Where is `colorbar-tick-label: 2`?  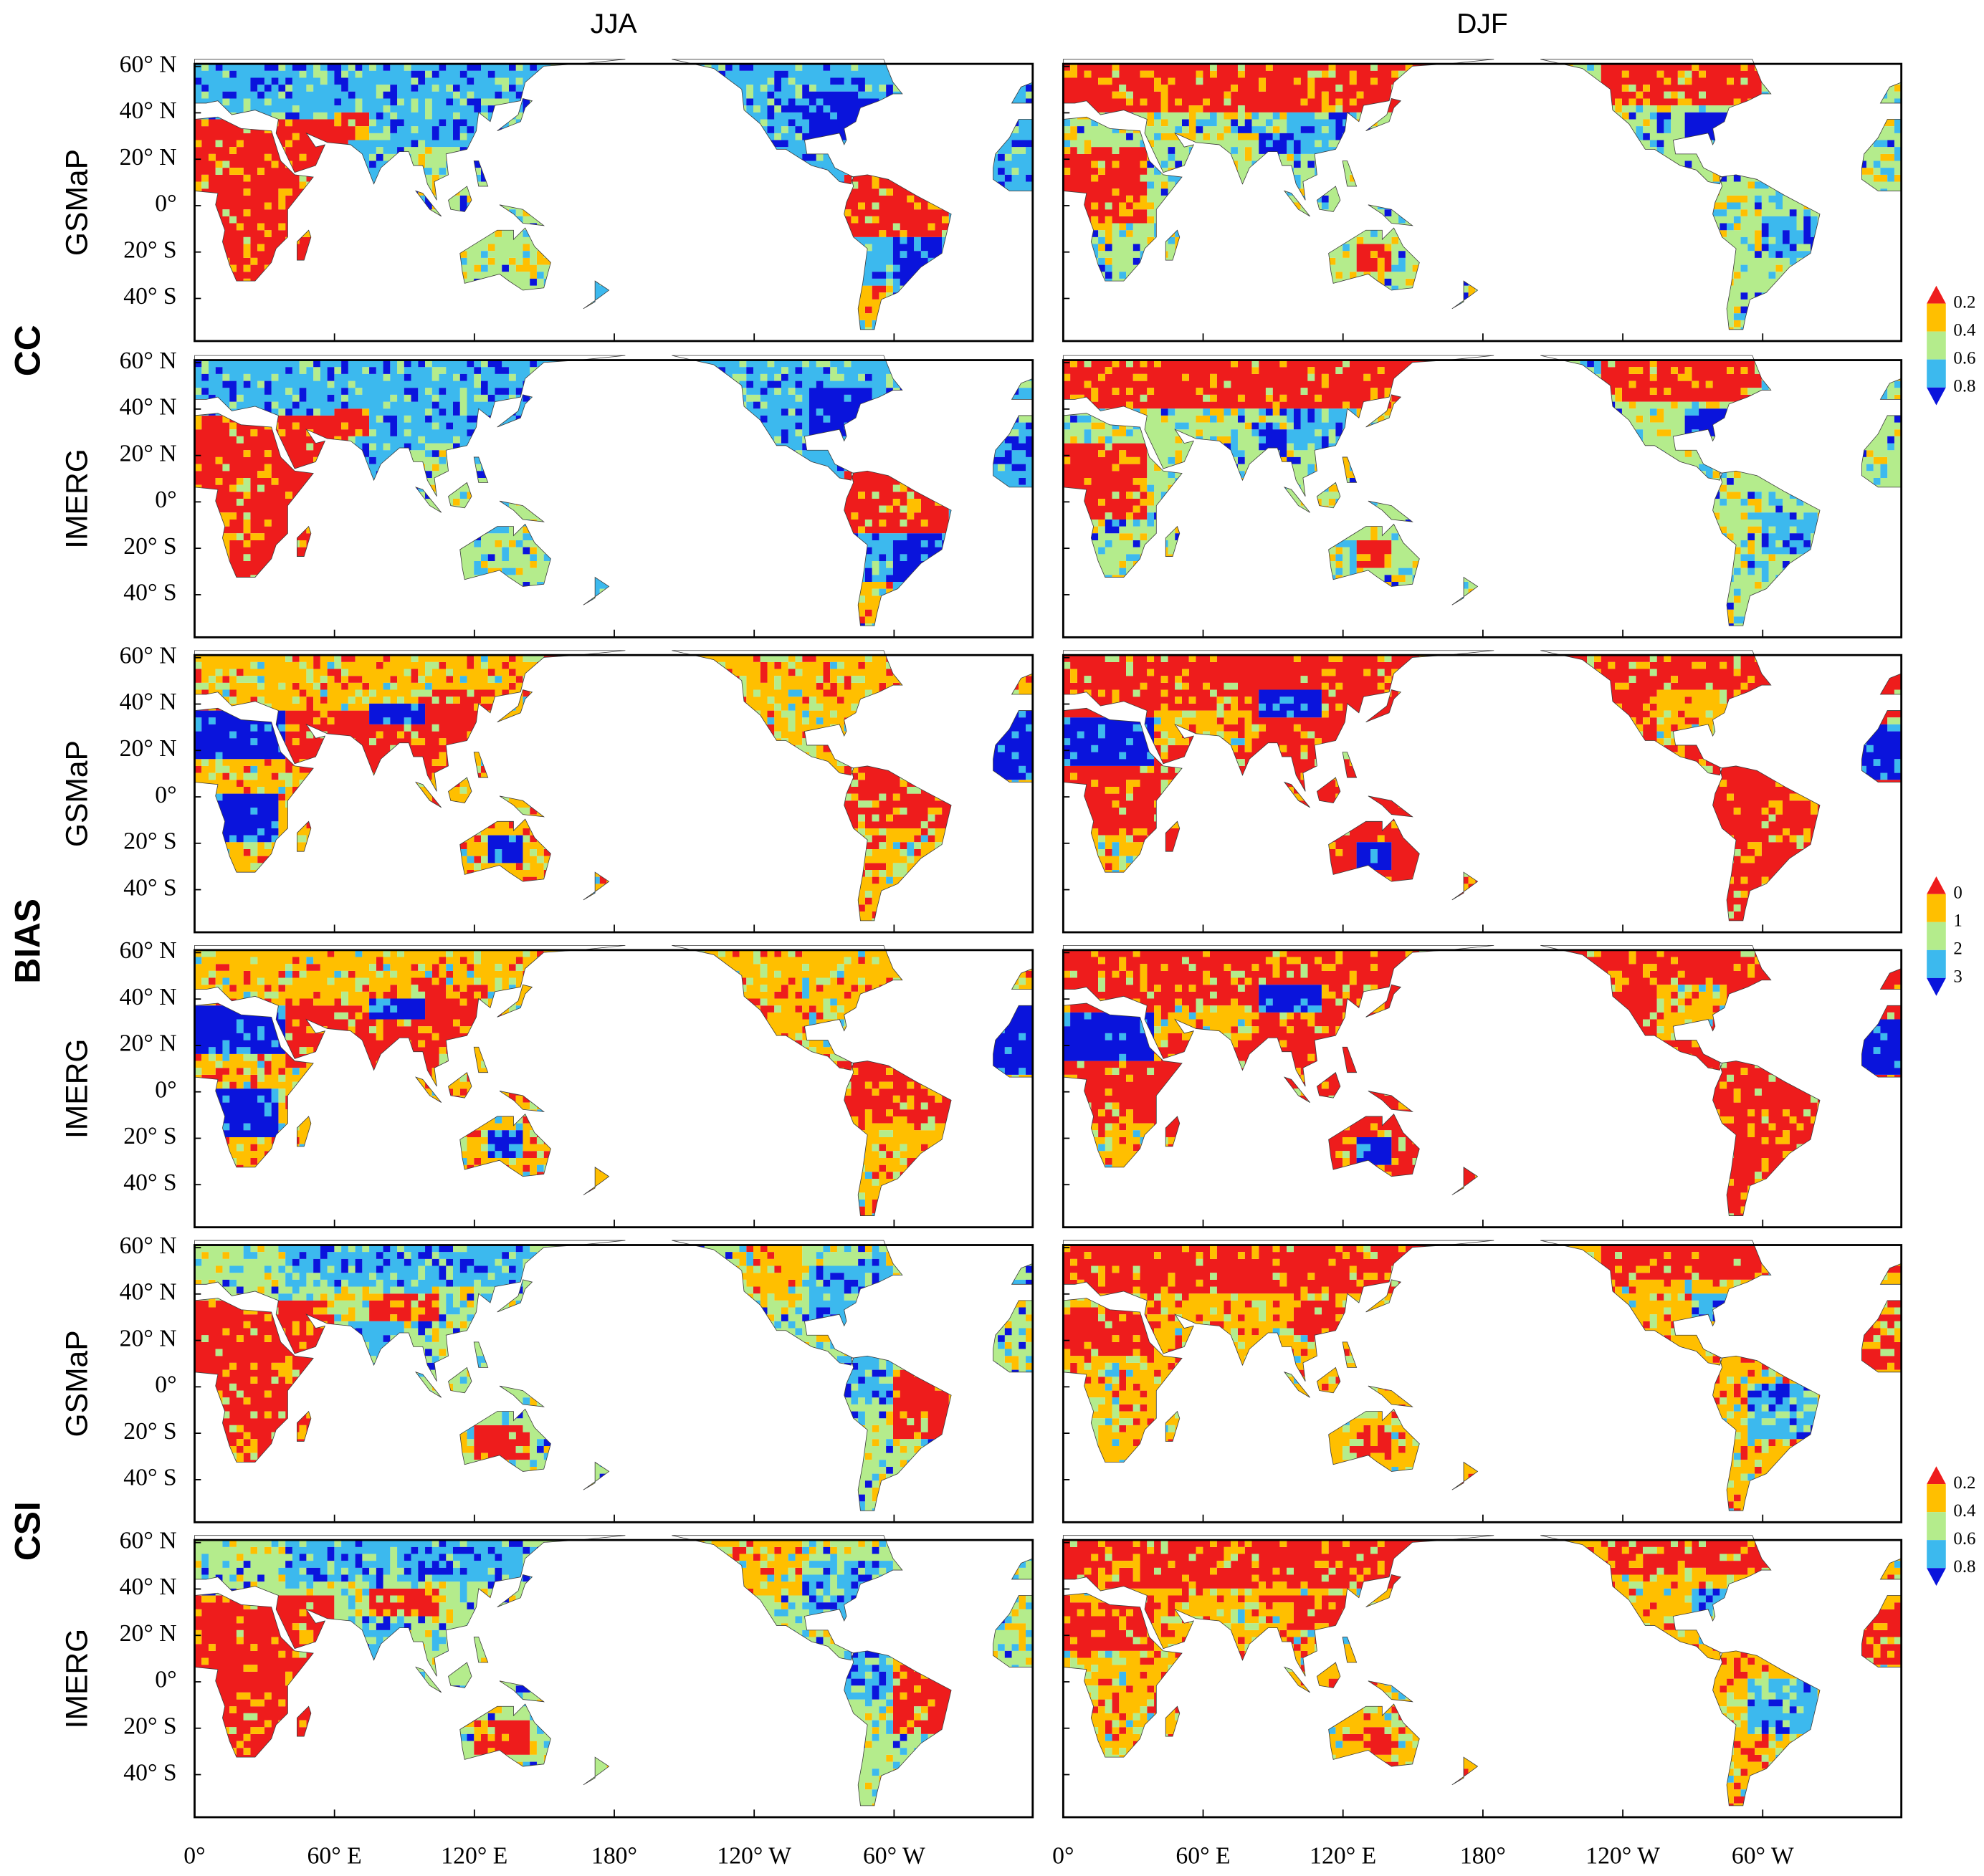
colorbar-tick-label: 2 is located at coordinates (1957, 949).